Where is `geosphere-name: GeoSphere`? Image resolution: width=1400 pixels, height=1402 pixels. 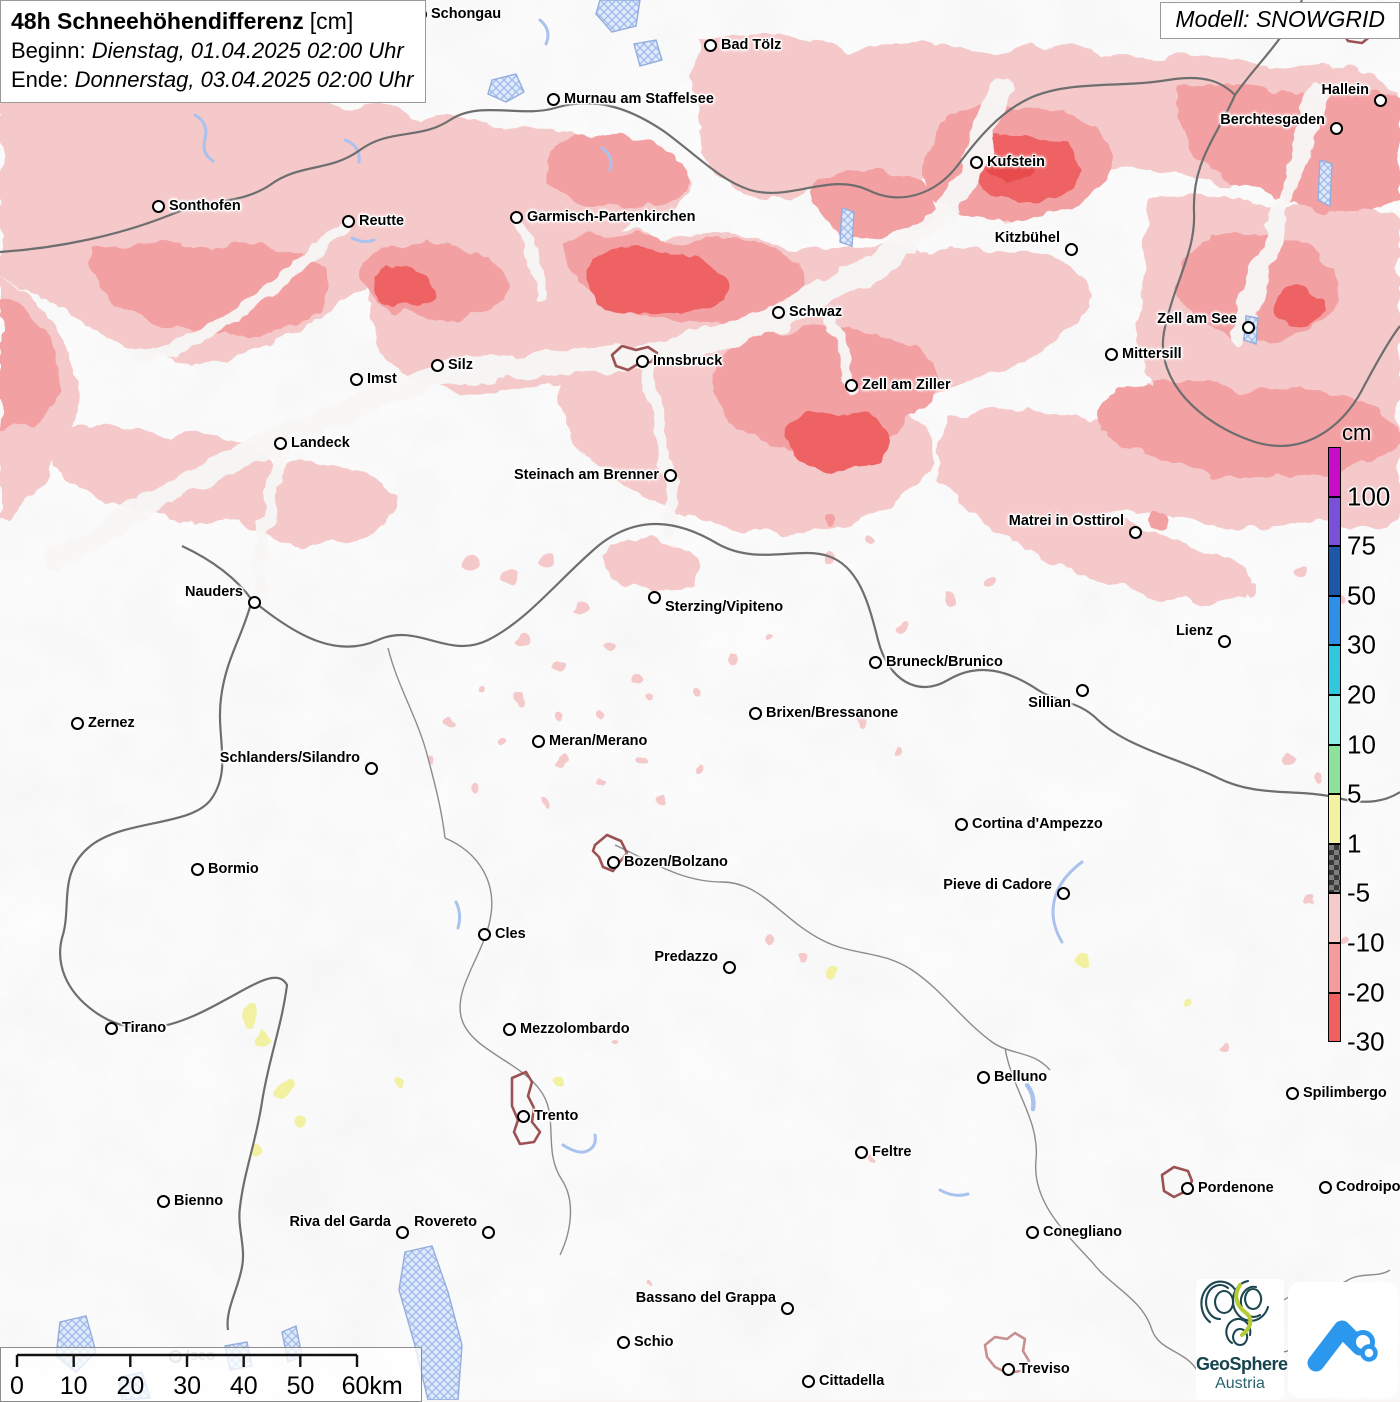 geosphere-name: GeoSphere is located at coordinates (1242, 1364).